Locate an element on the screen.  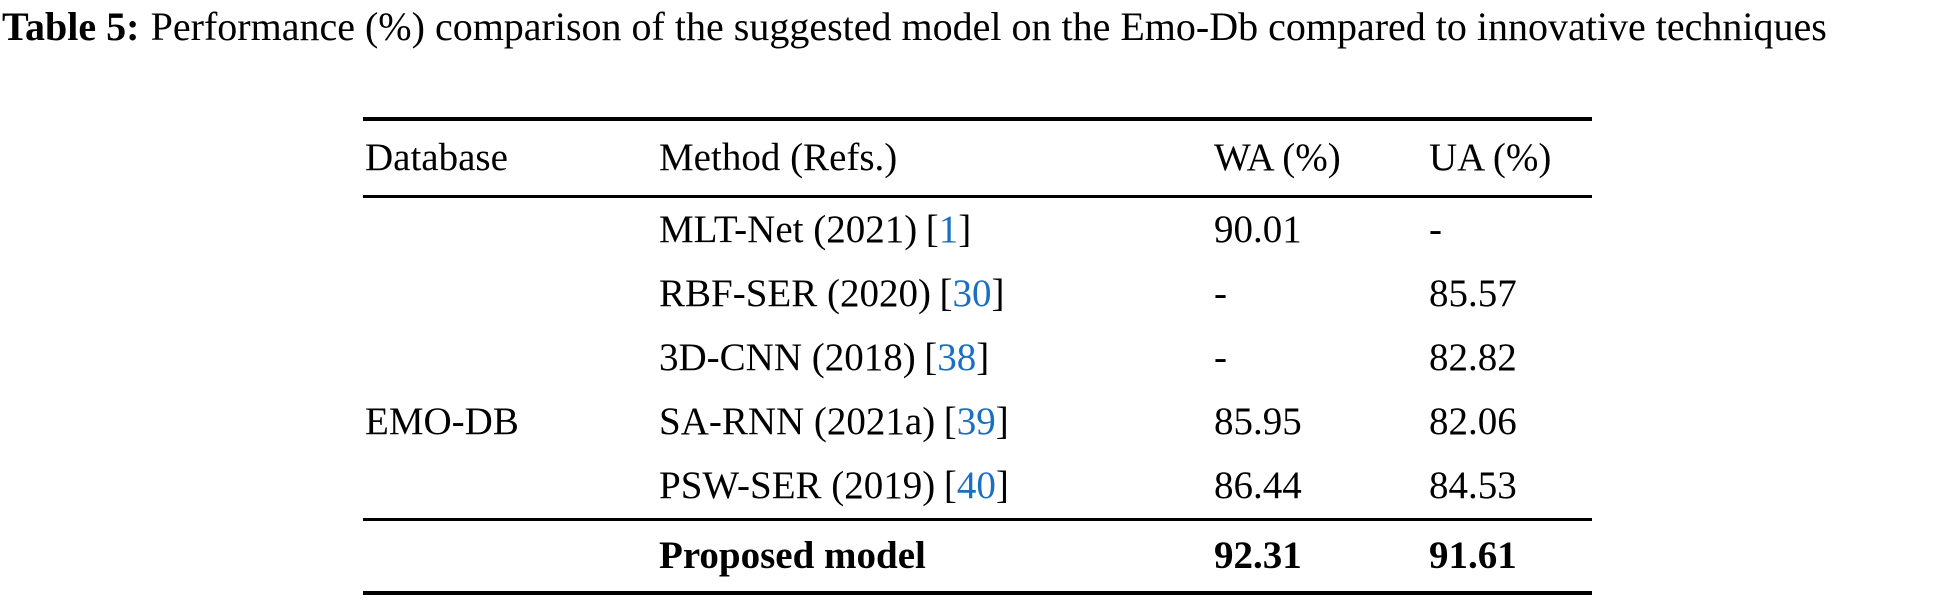
table-row: MLT-Net (2021) [1] 90.01 - is located at coordinates (977, 230).